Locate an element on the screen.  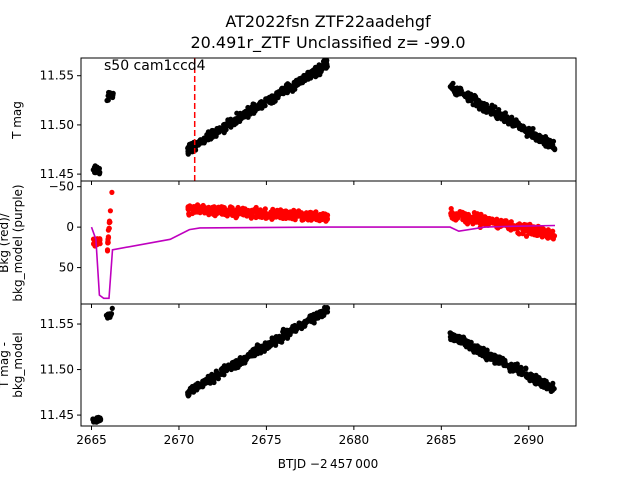
y-tick-label: 50 is located at coordinates (66, 268).